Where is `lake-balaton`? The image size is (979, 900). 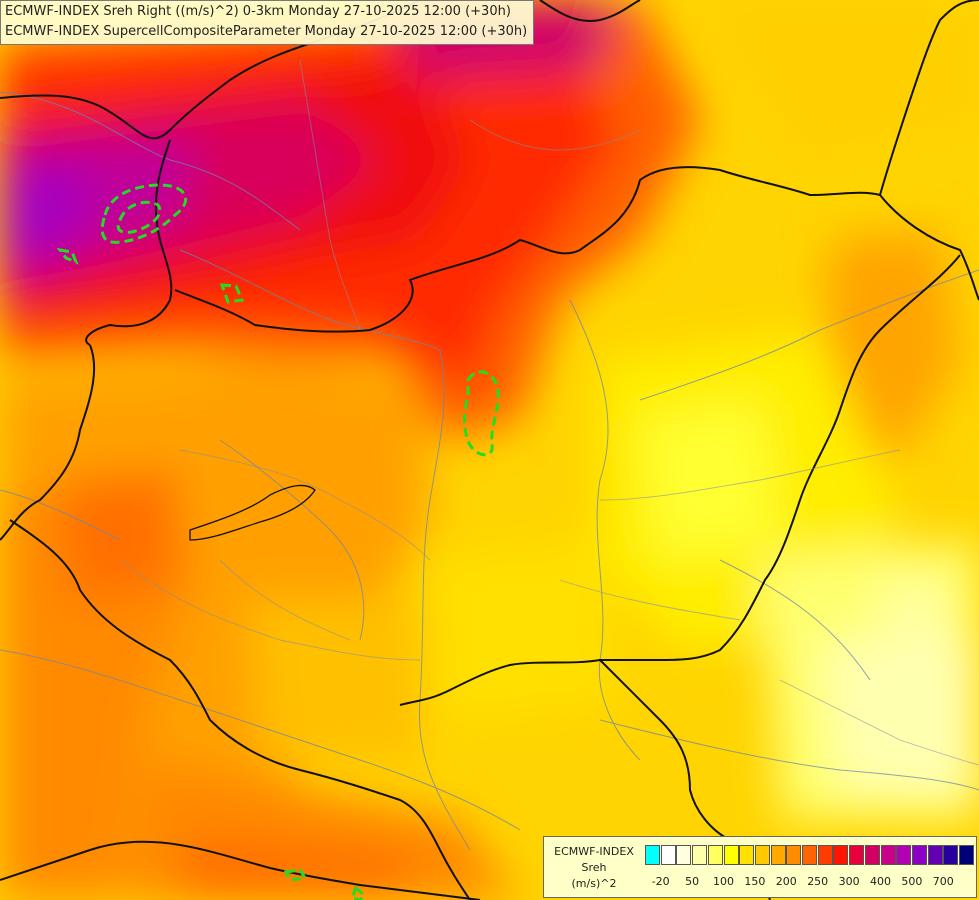 lake-balaton is located at coordinates (252, 512).